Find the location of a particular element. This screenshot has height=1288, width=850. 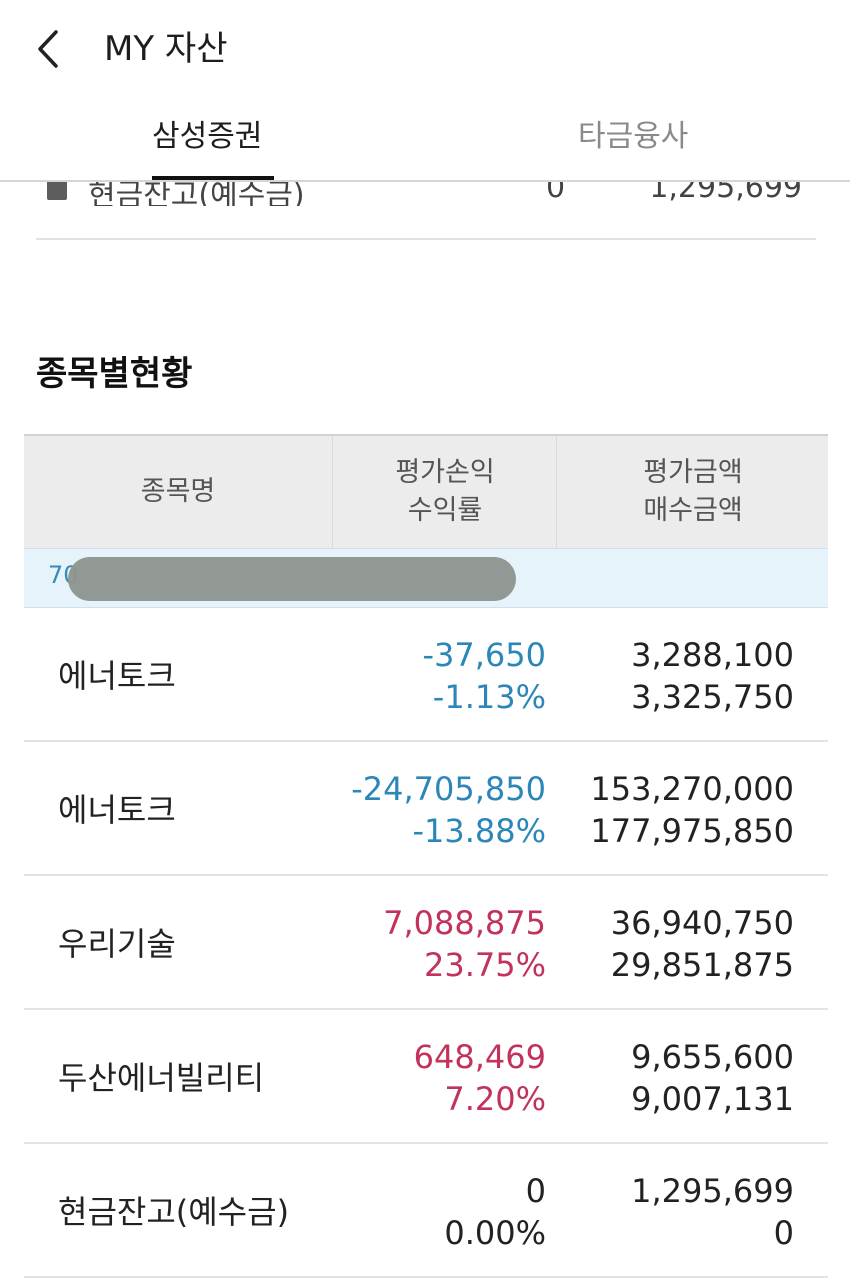

stock-name: 현금잔고(예수금) is located at coordinates (174, 1212).